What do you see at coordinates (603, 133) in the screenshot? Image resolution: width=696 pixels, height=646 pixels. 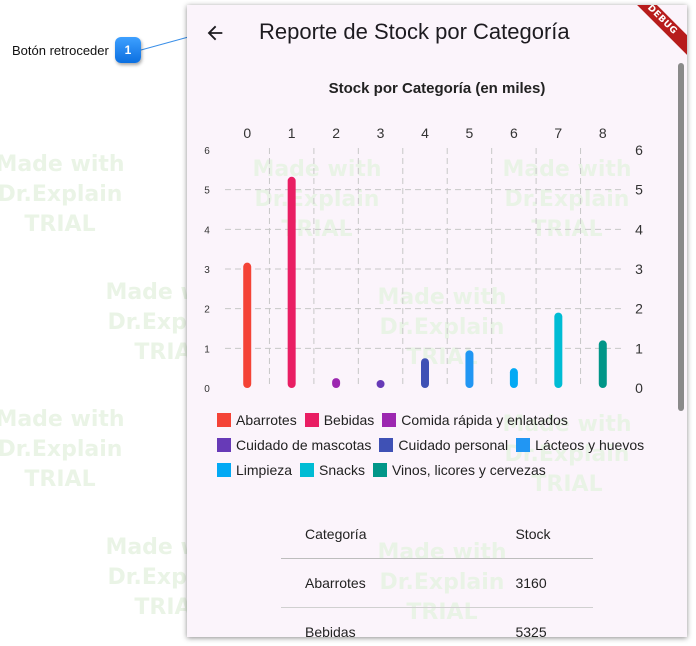 I see `x-tick-label: 8` at bounding box center [603, 133].